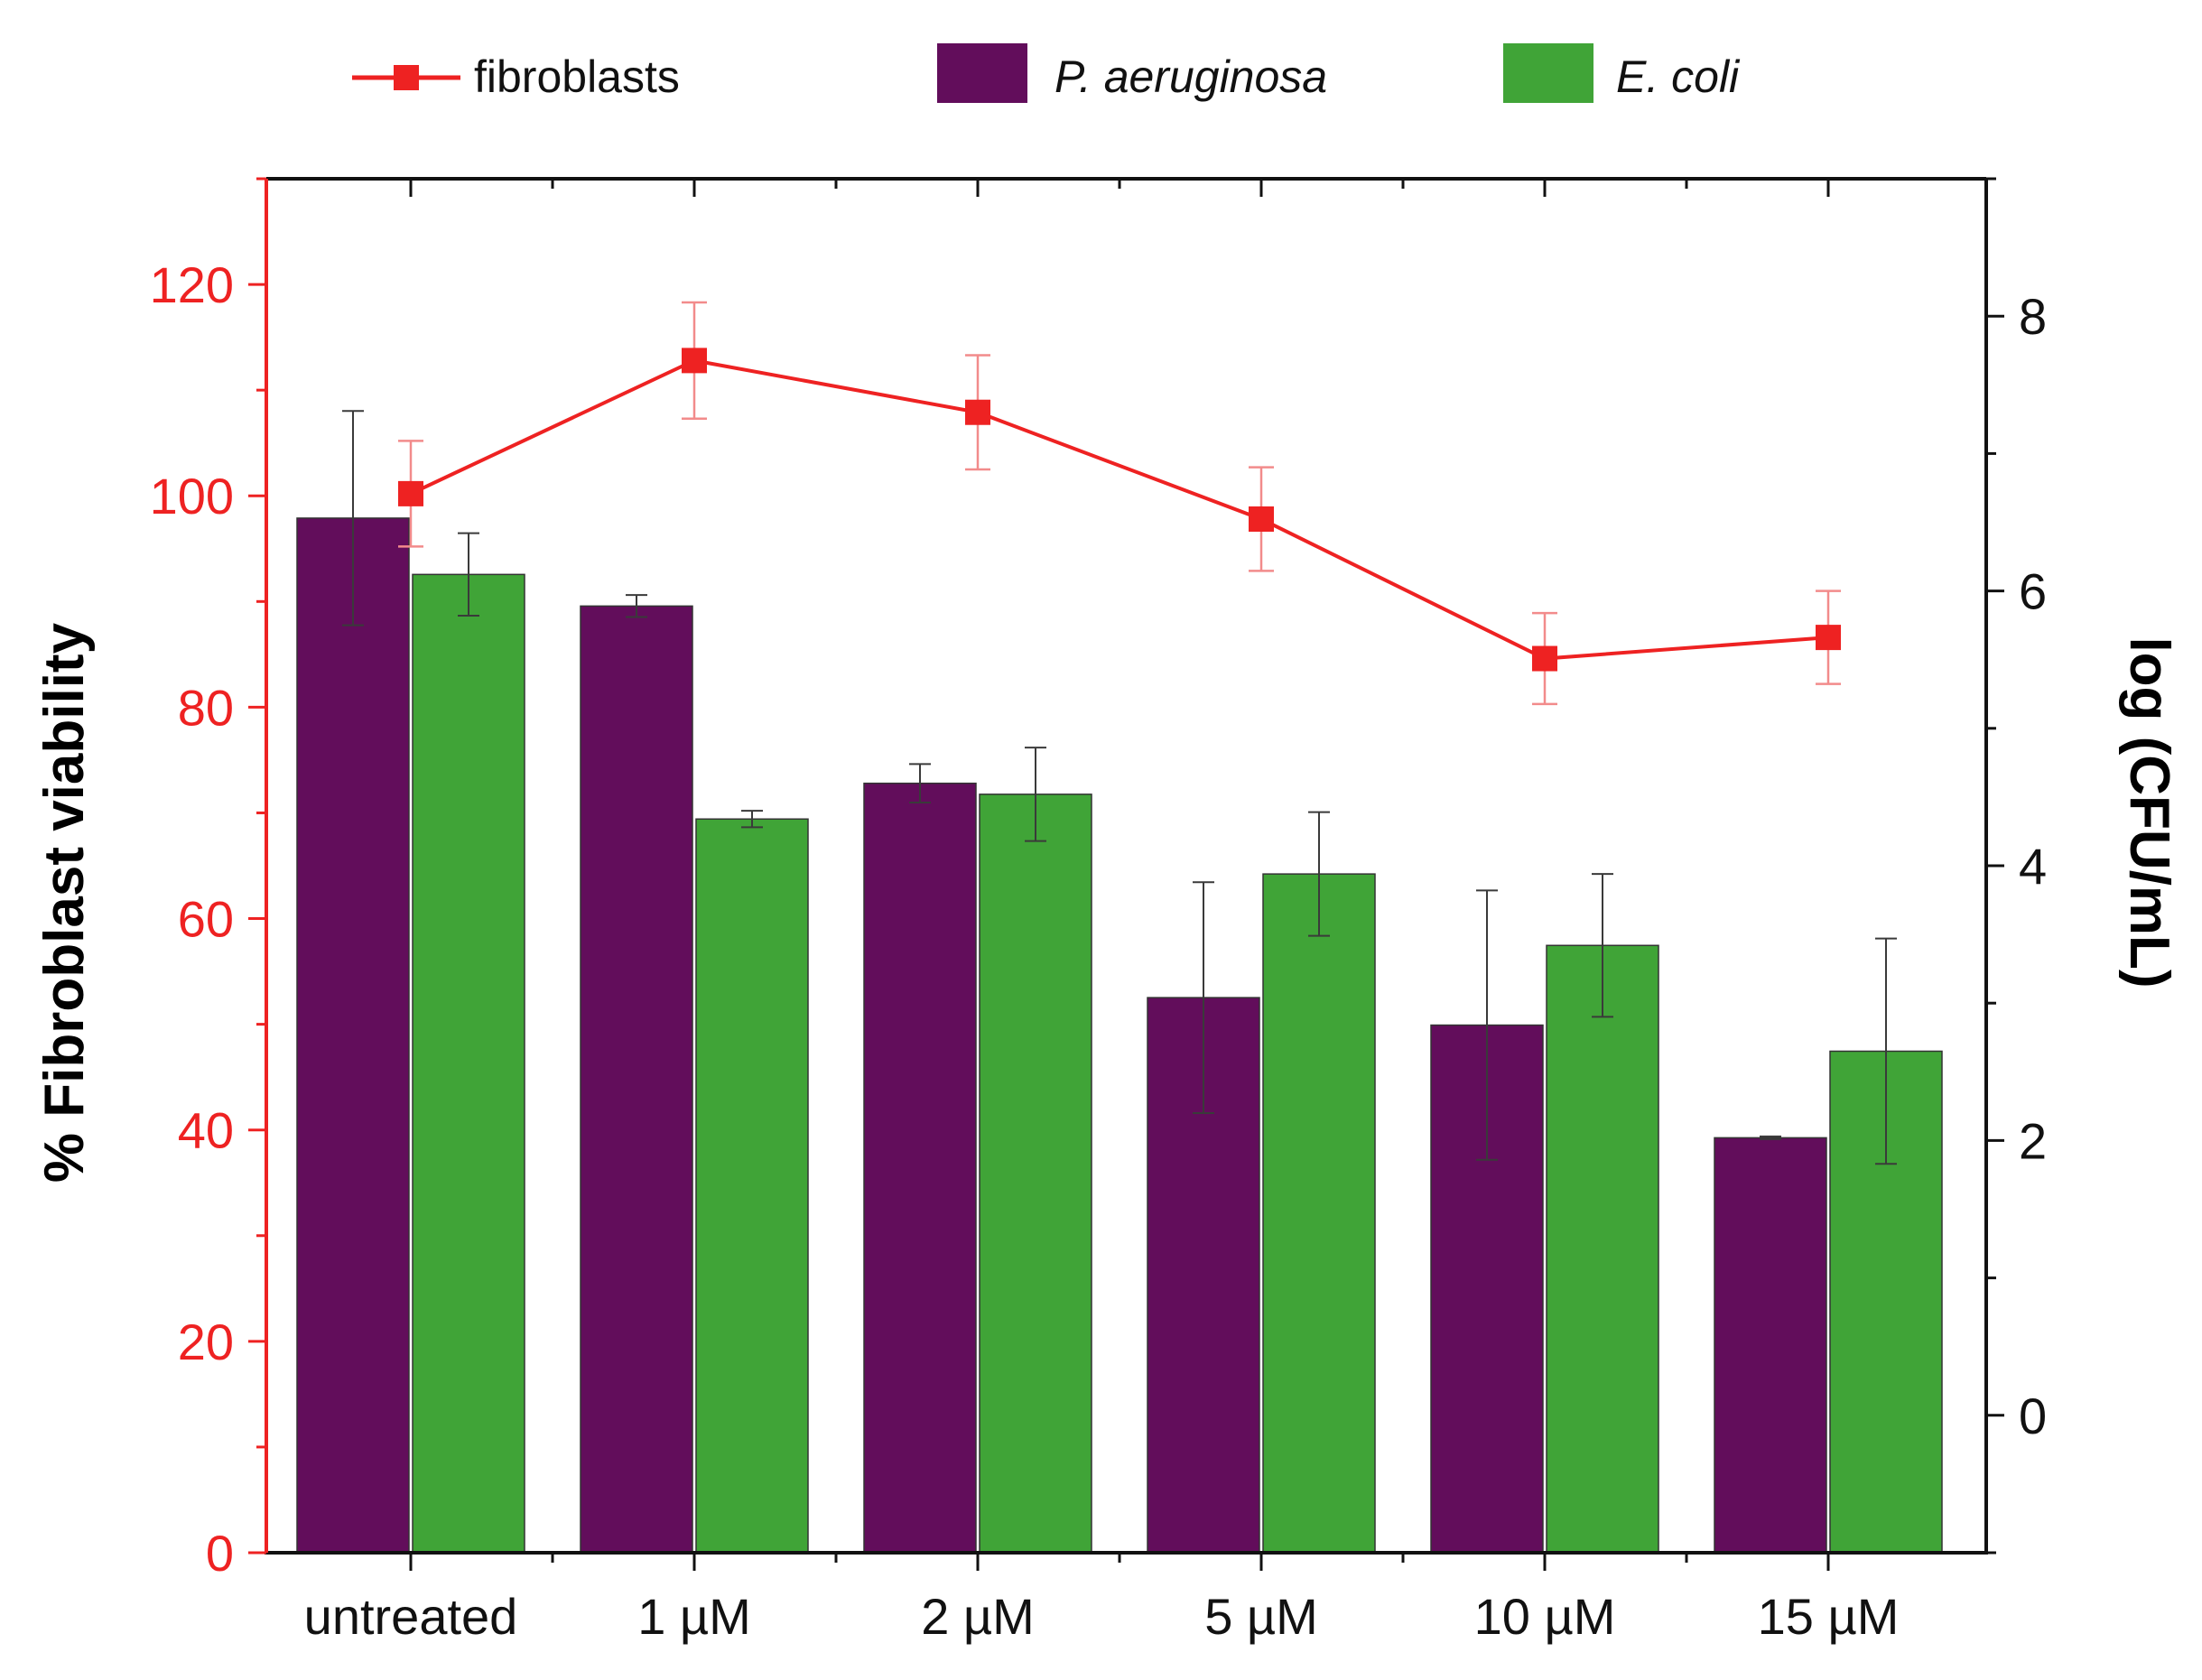  I want to click on bar-e-coli-10-m, so click(1602, 1249).